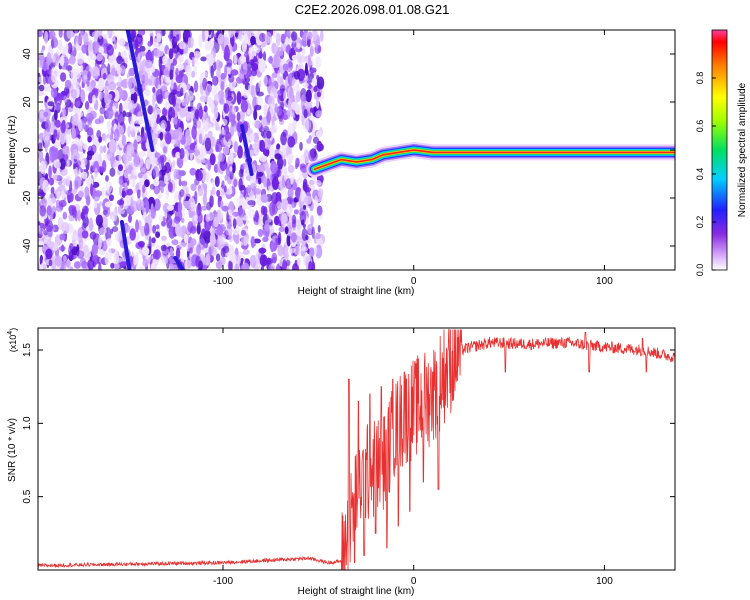 This screenshot has height=600, width=750. I want to click on snr-x-tick-label: -100, so click(223, 581).